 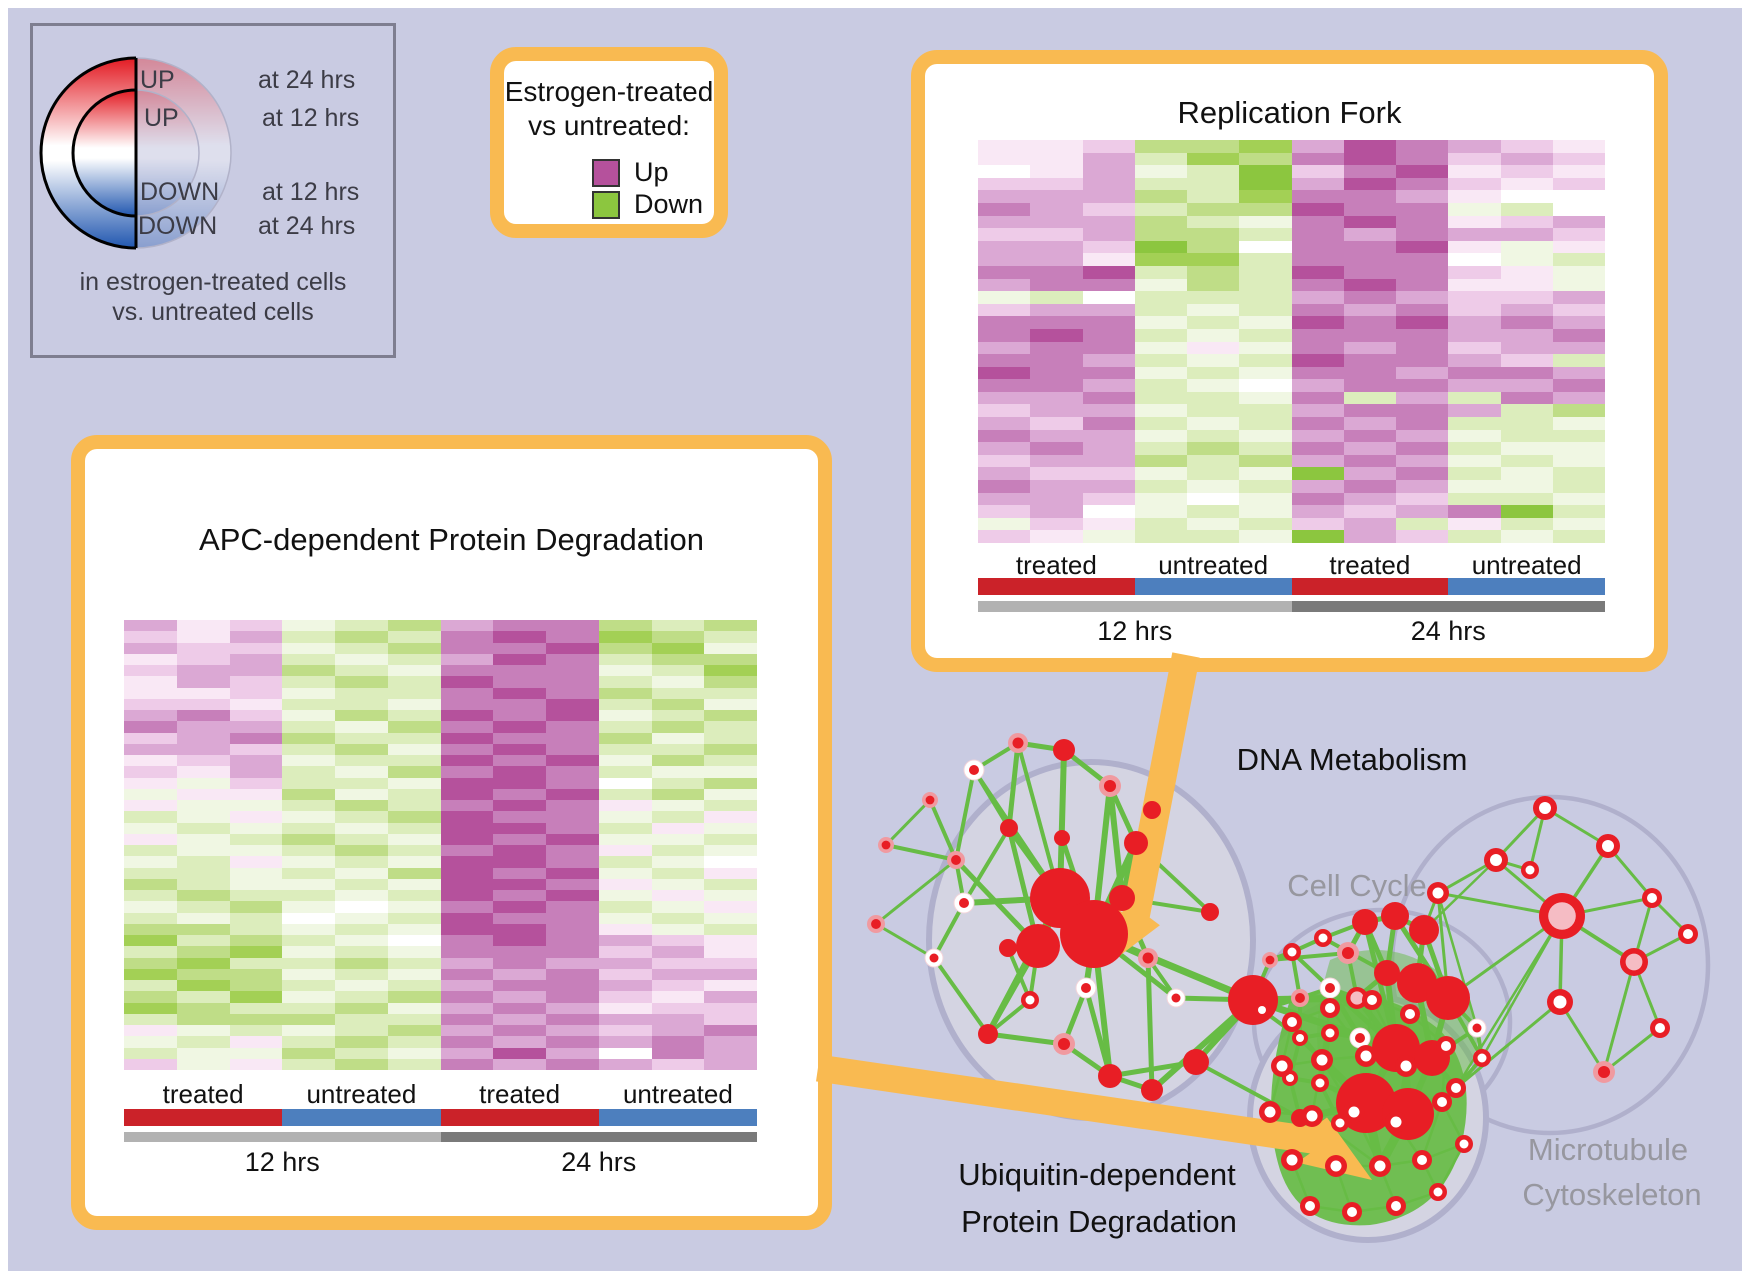 What do you see at coordinates (1056, 586) in the screenshot?
I see `condition-bar-segment` at bounding box center [1056, 586].